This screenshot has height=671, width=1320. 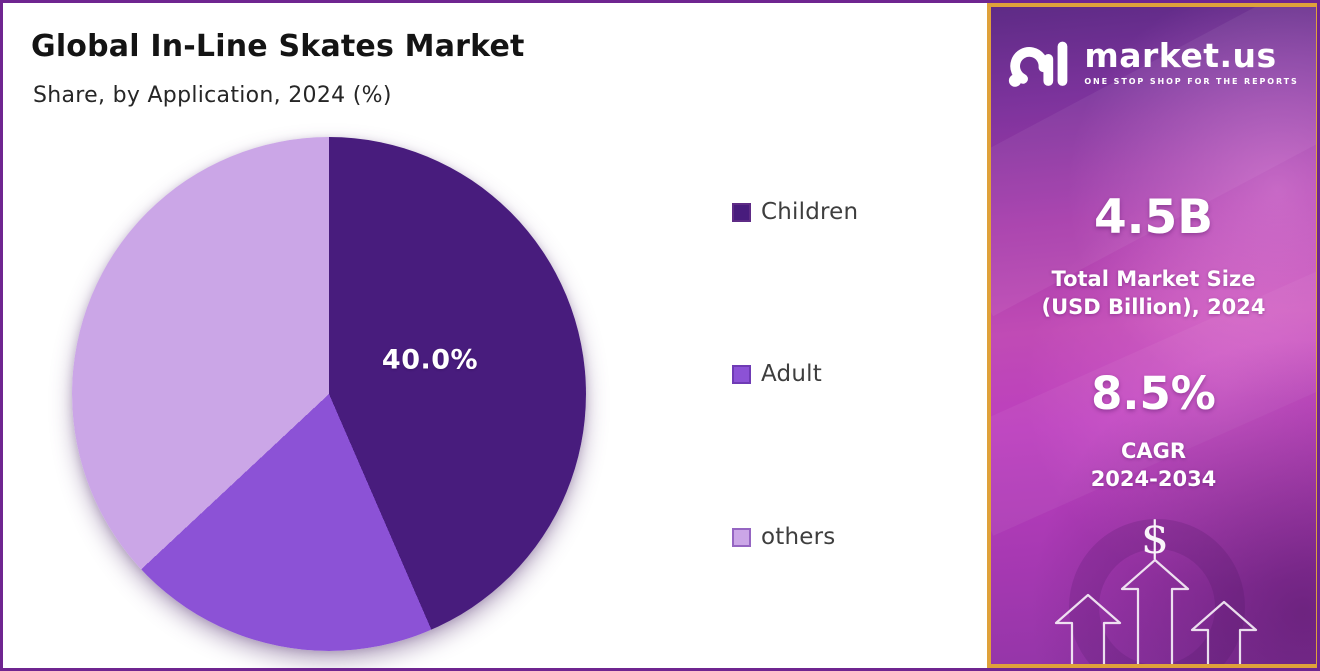 What do you see at coordinates (741, 212) in the screenshot?
I see `legend-swatch-children` at bounding box center [741, 212].